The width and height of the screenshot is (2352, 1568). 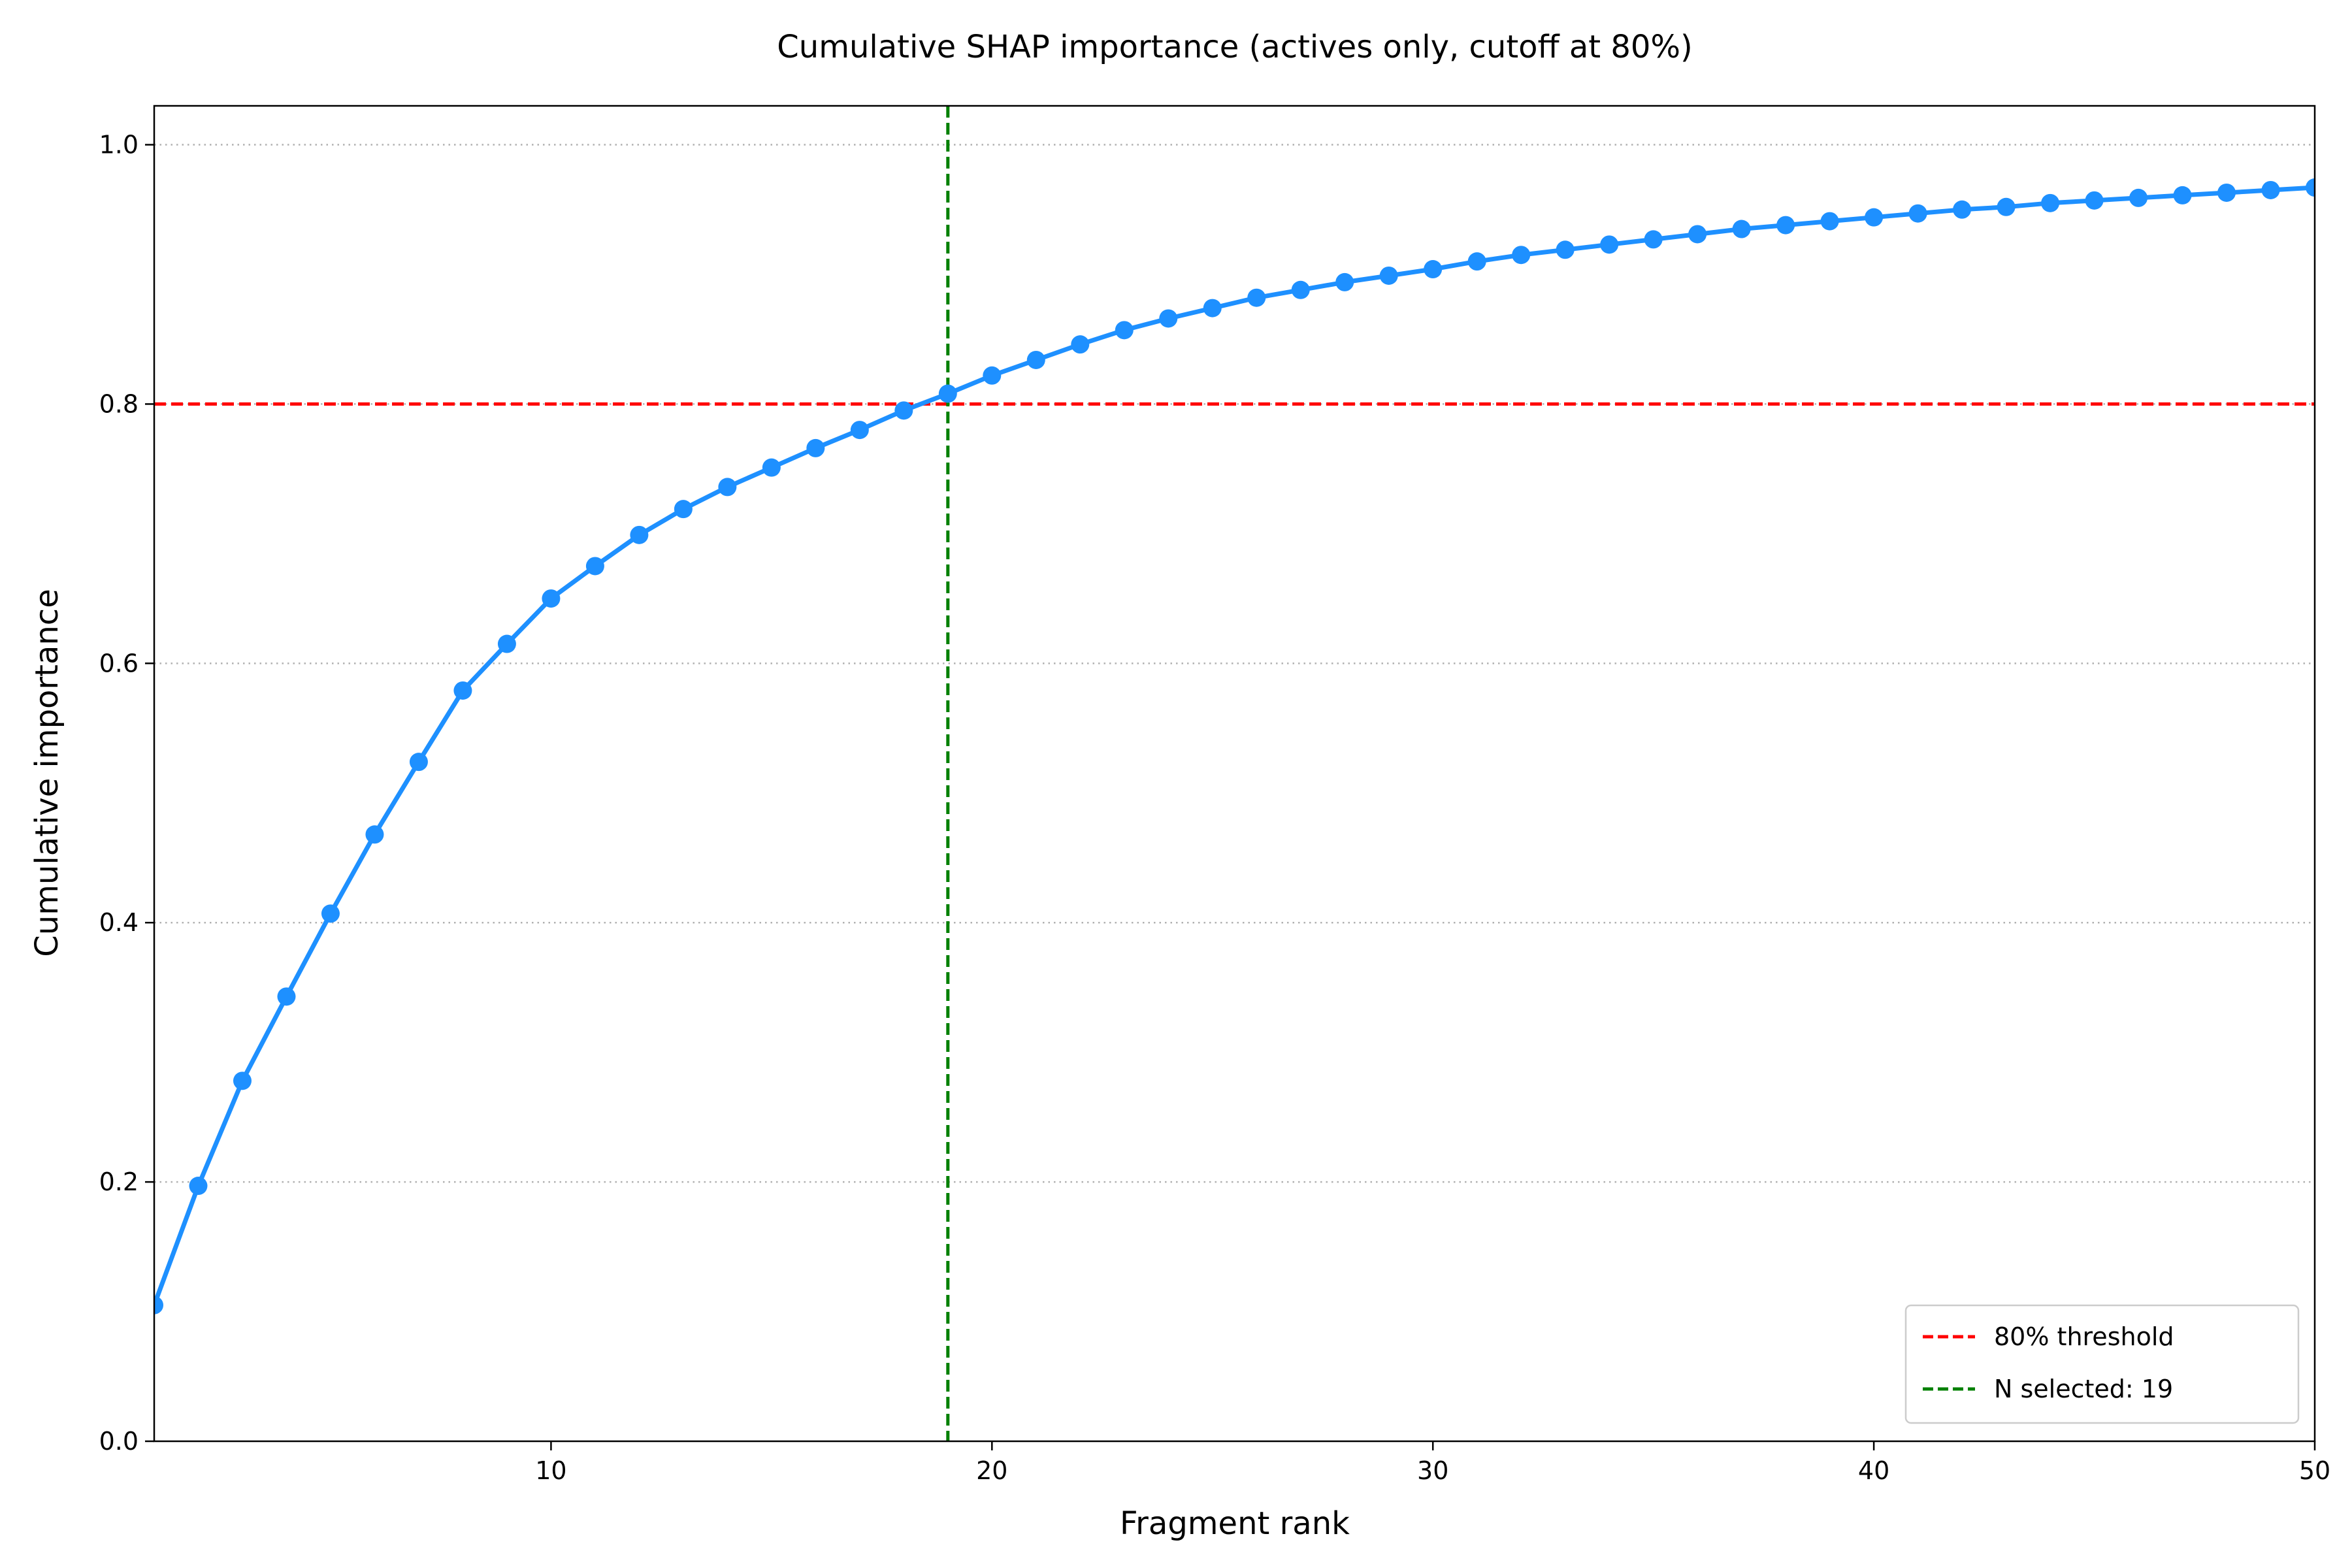 I want to click on legend: 80% threshold N selected: 19, so click(x=2102, y=1364).